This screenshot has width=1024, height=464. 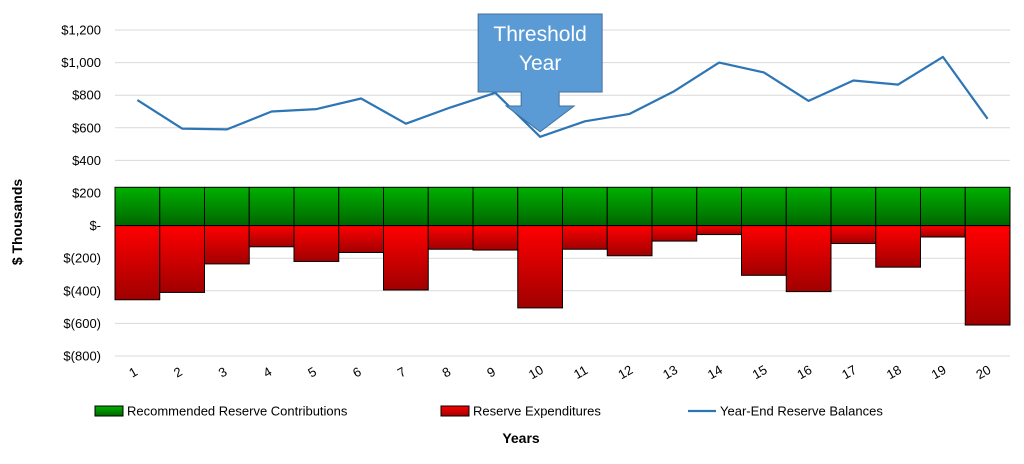 What do you see at coordinates (559, 372) in the screenshot?
I see `x-axis-ticks: 1 2 3 4 5 6 7 8 9 10 11 12 13 14 15 16 17 18 19 20` at bounding box center [559, 372].